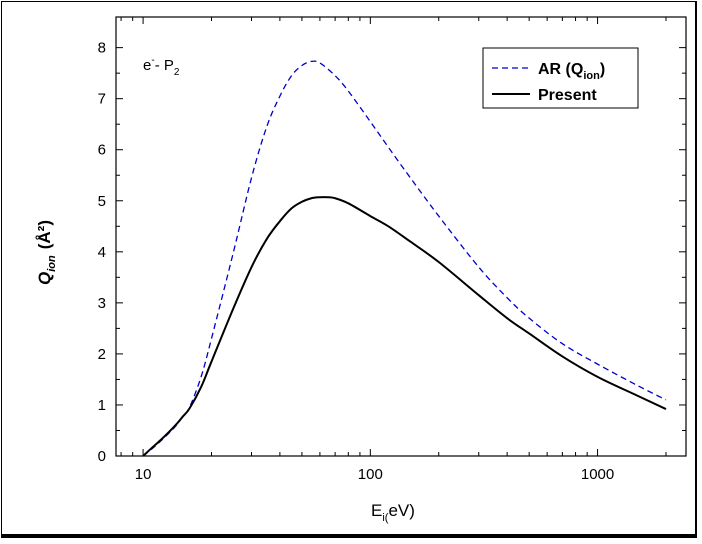 The height and width of the screenshot is (544, 702). Describe the element at coordinates (102, 456) in the screenshot. I see `y-tick-label: 0` at that location.